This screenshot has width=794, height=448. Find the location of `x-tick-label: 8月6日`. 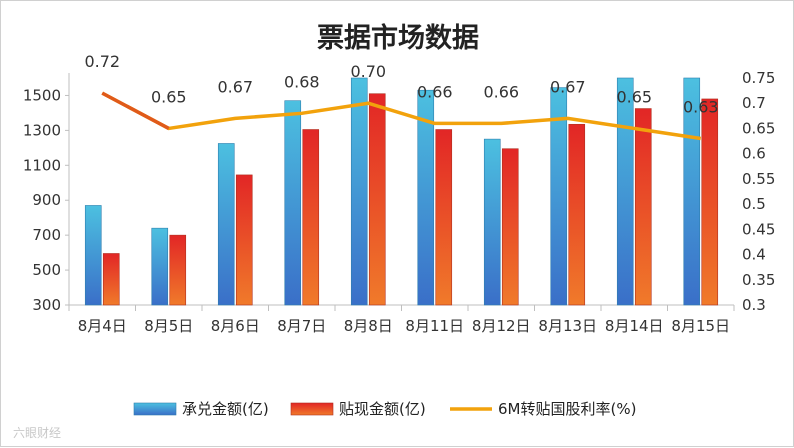

x-tick-label: 8月6日 is located at coordinates (235, 326).